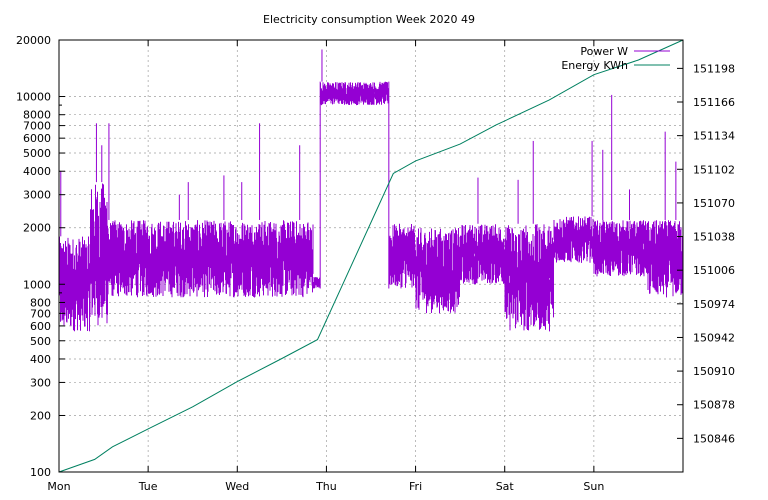  What do you see at coordinates (40, 302) in the screenshot?
I see `left-tick-label: 800` at bounding box center [40, 302].